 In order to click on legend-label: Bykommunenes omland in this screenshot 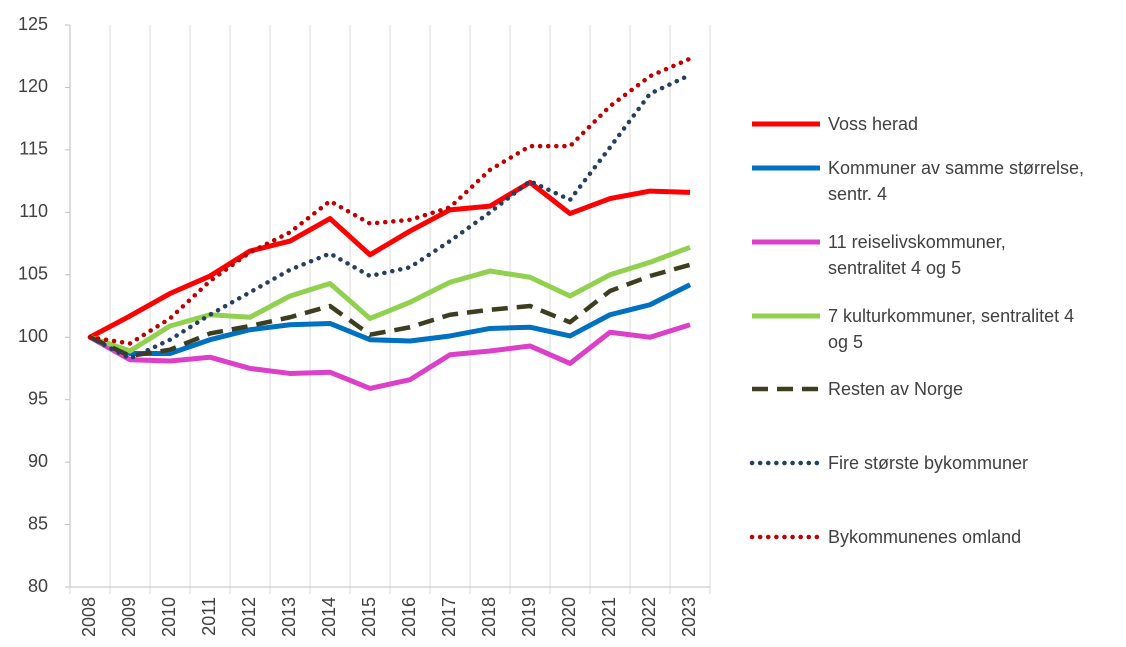, I will do `click(925, 537)`.